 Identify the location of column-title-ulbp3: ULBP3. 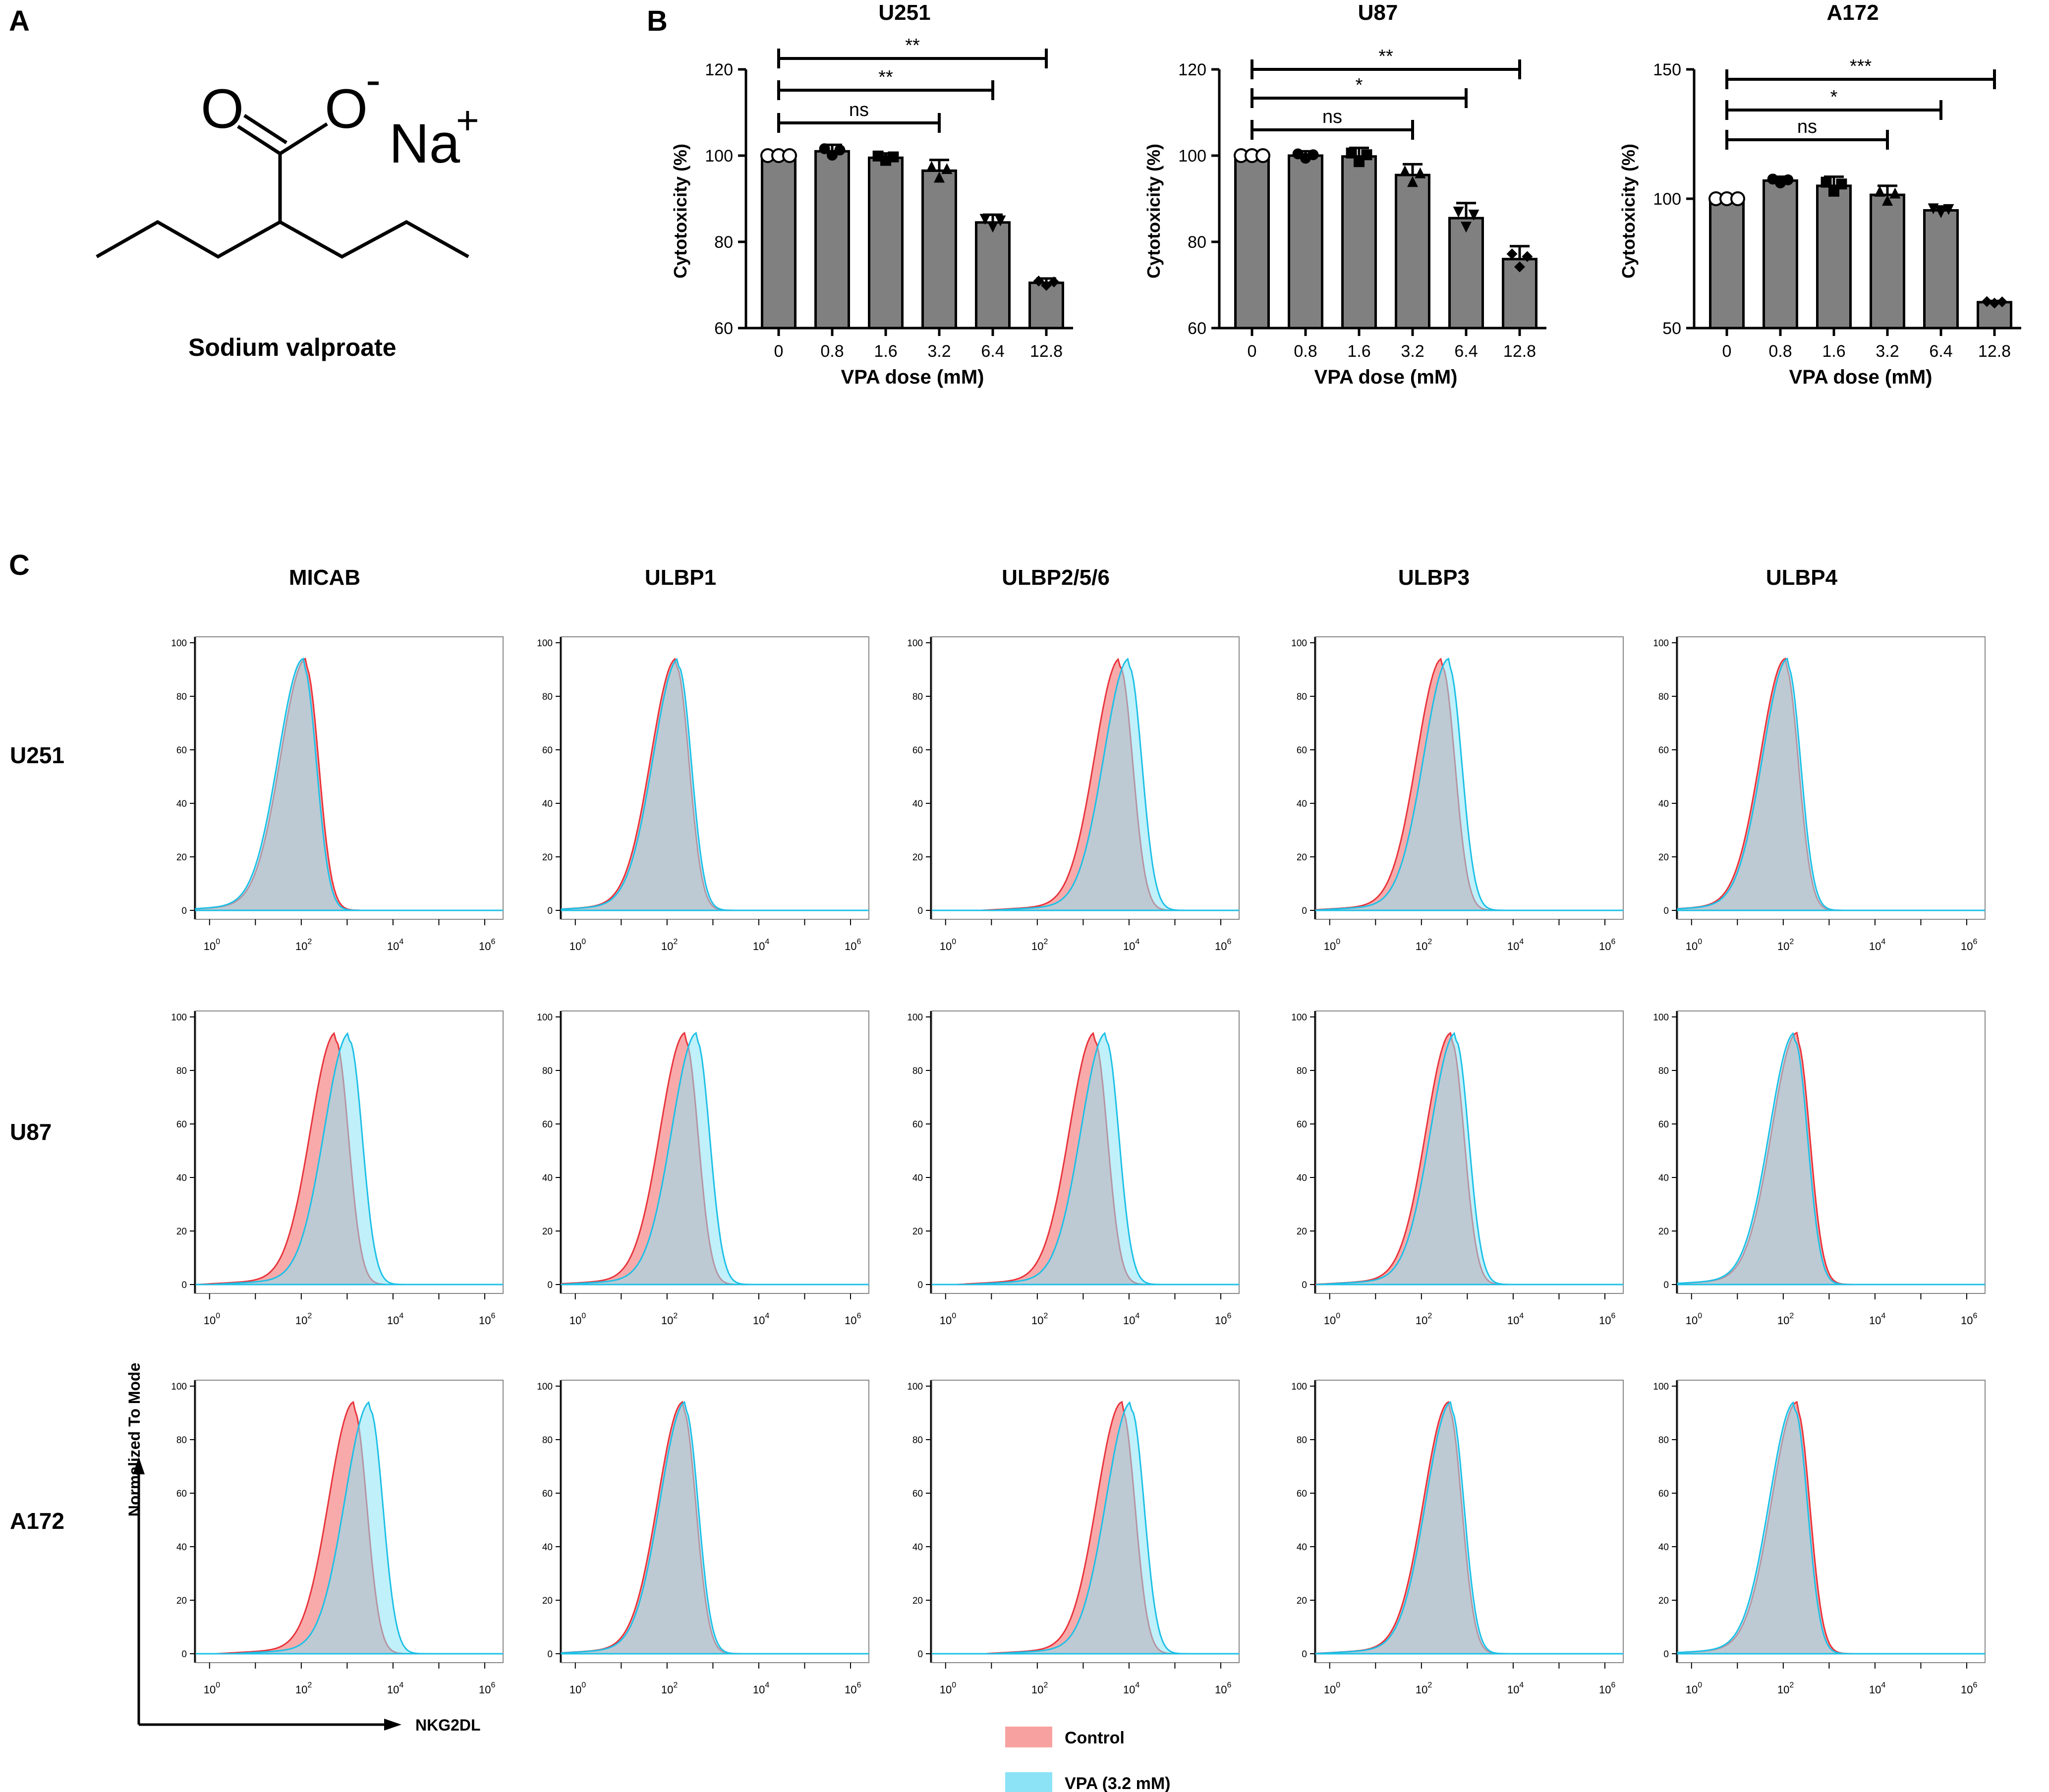
(1434, 577).